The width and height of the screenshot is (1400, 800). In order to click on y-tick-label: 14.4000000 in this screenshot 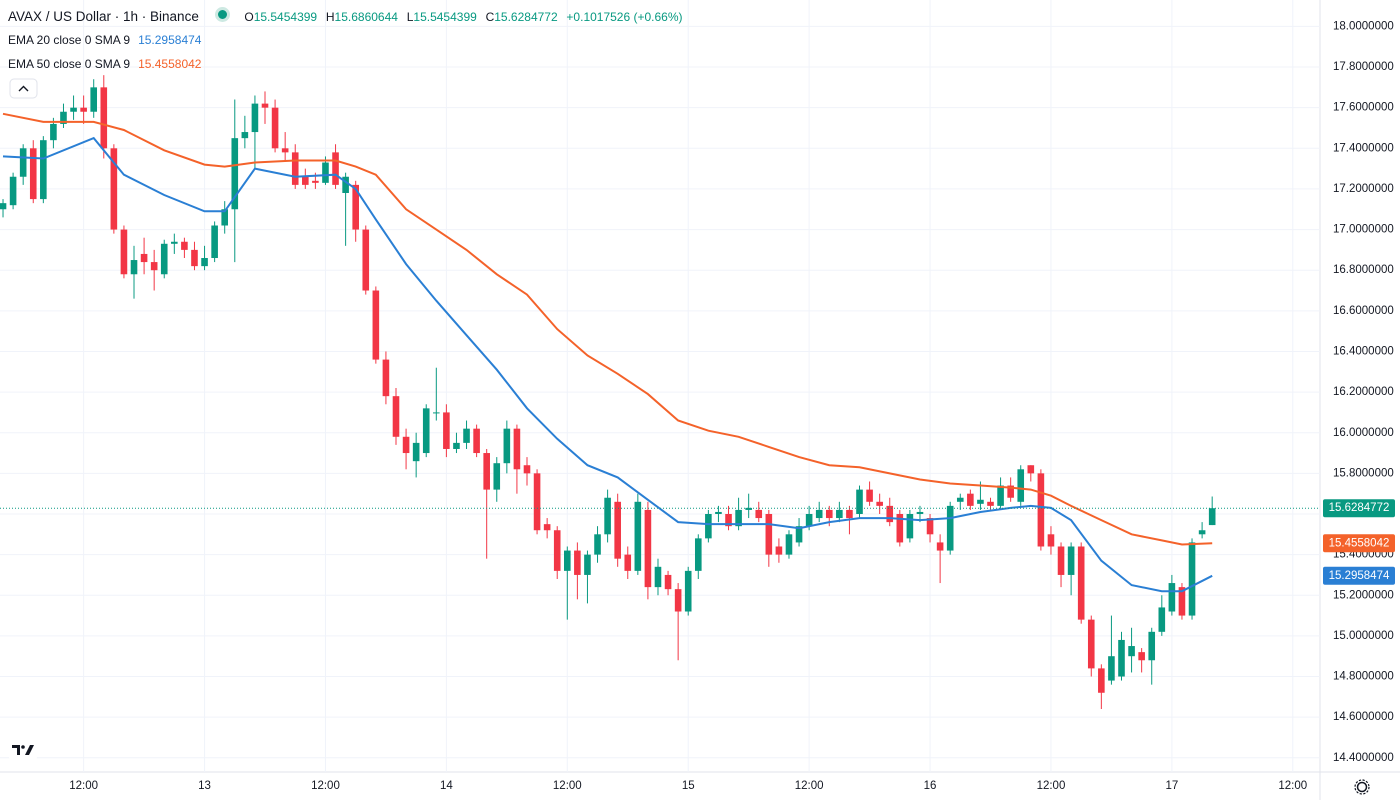, I will do `click(1363, 758)`.